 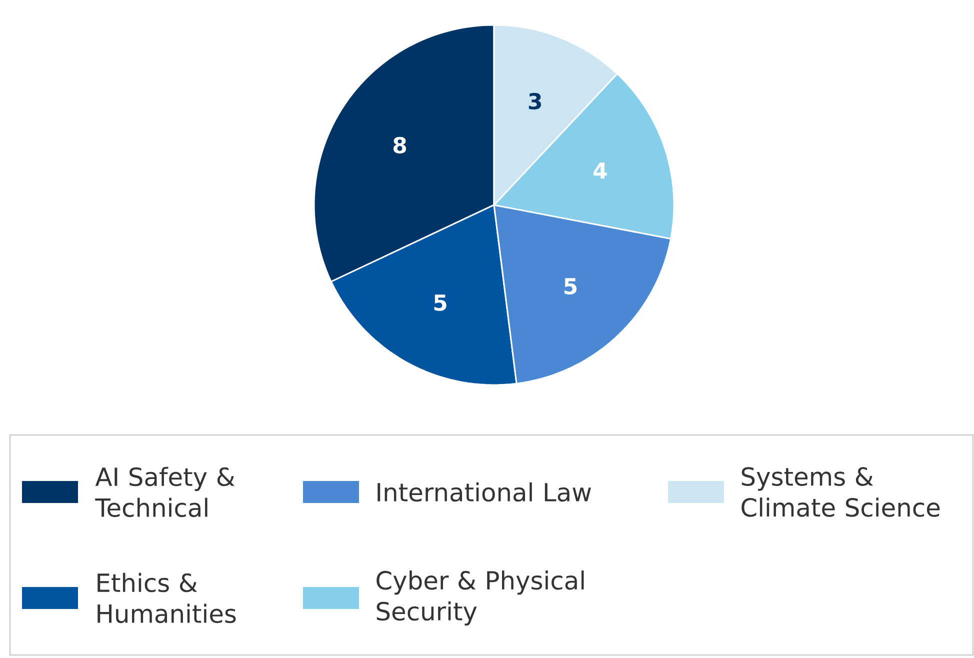 I want to click on data-label: 4, so click(x=600, y=170).